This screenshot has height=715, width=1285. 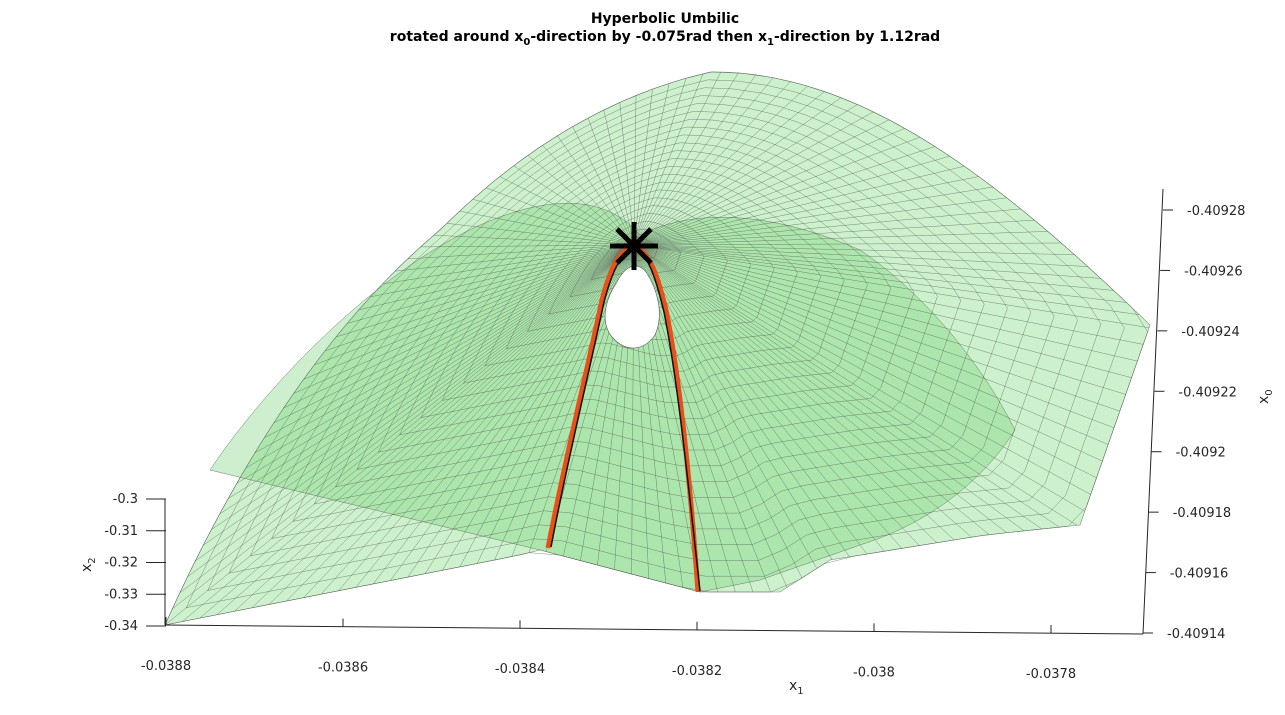 I want to click on x0-axis-line, so click(x=1153, y=411).